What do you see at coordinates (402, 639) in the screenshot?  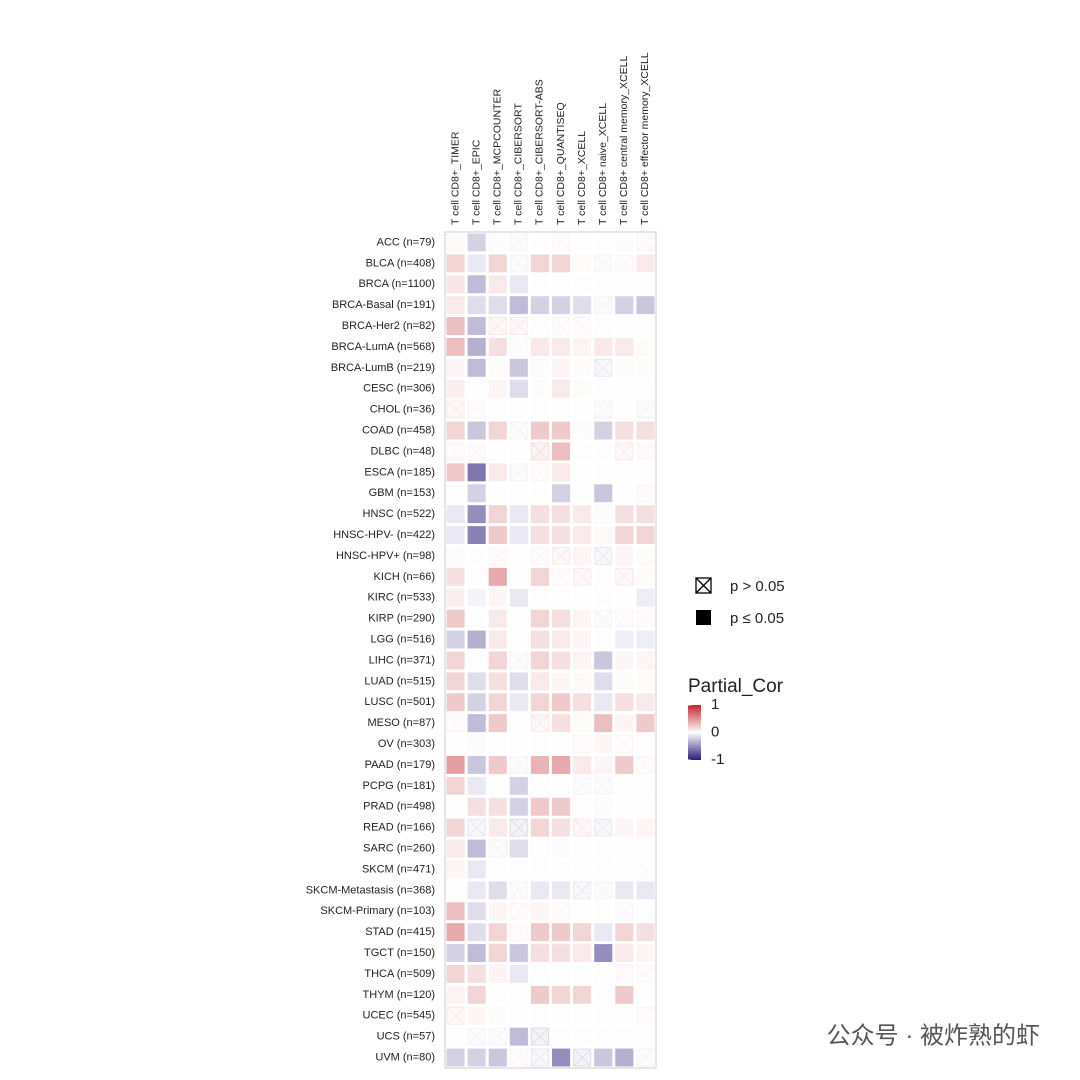 I see `y-tick-label: LGG (n=516)` at bounding box center [402, 639].